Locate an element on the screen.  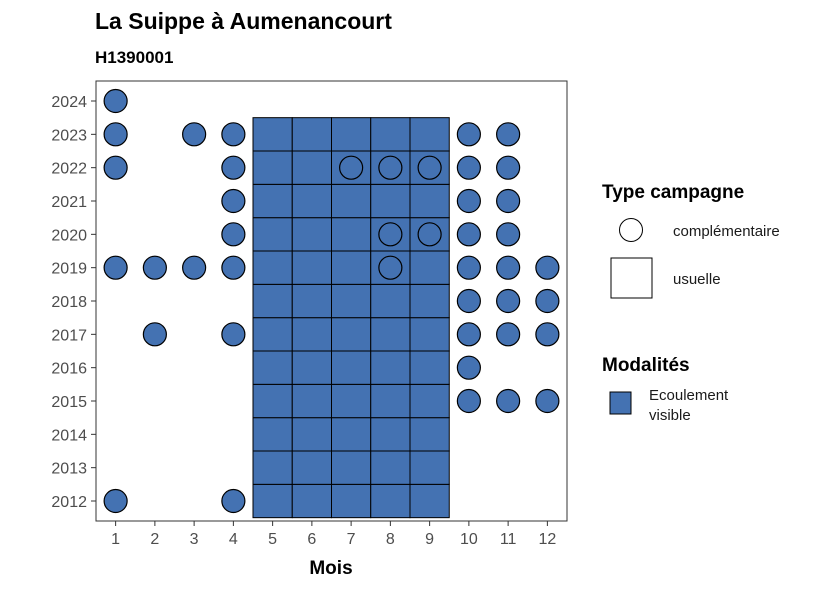
x-tick-label: 12 is located at coordinates (547, 539).